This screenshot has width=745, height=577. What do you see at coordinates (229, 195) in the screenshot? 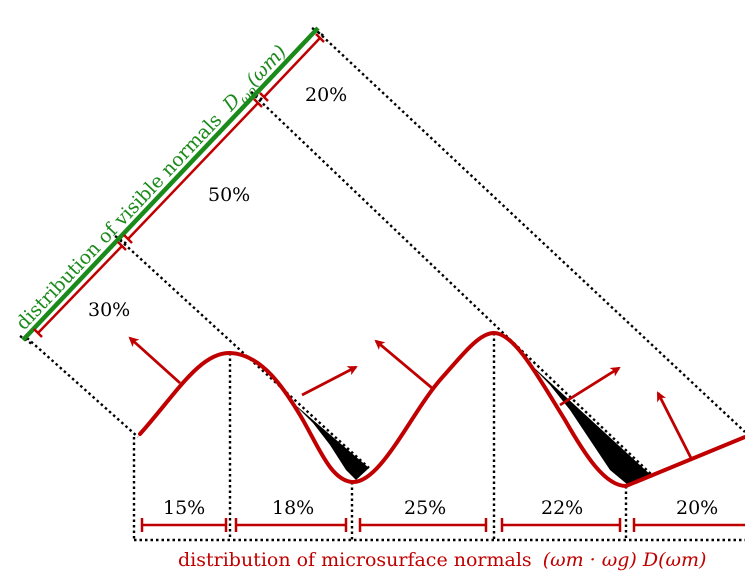
I see `visible-segment-label-2: 50%` at bounding box center [229, 195].